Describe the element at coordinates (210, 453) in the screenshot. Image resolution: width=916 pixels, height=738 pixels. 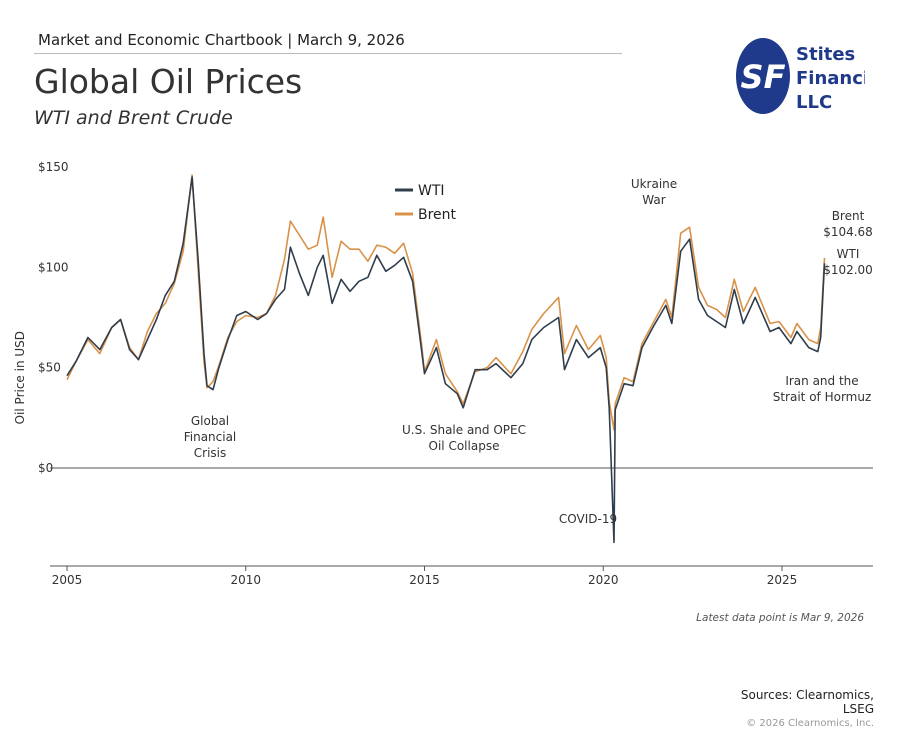
I see `annotation-gfc: Crisis` at that location.